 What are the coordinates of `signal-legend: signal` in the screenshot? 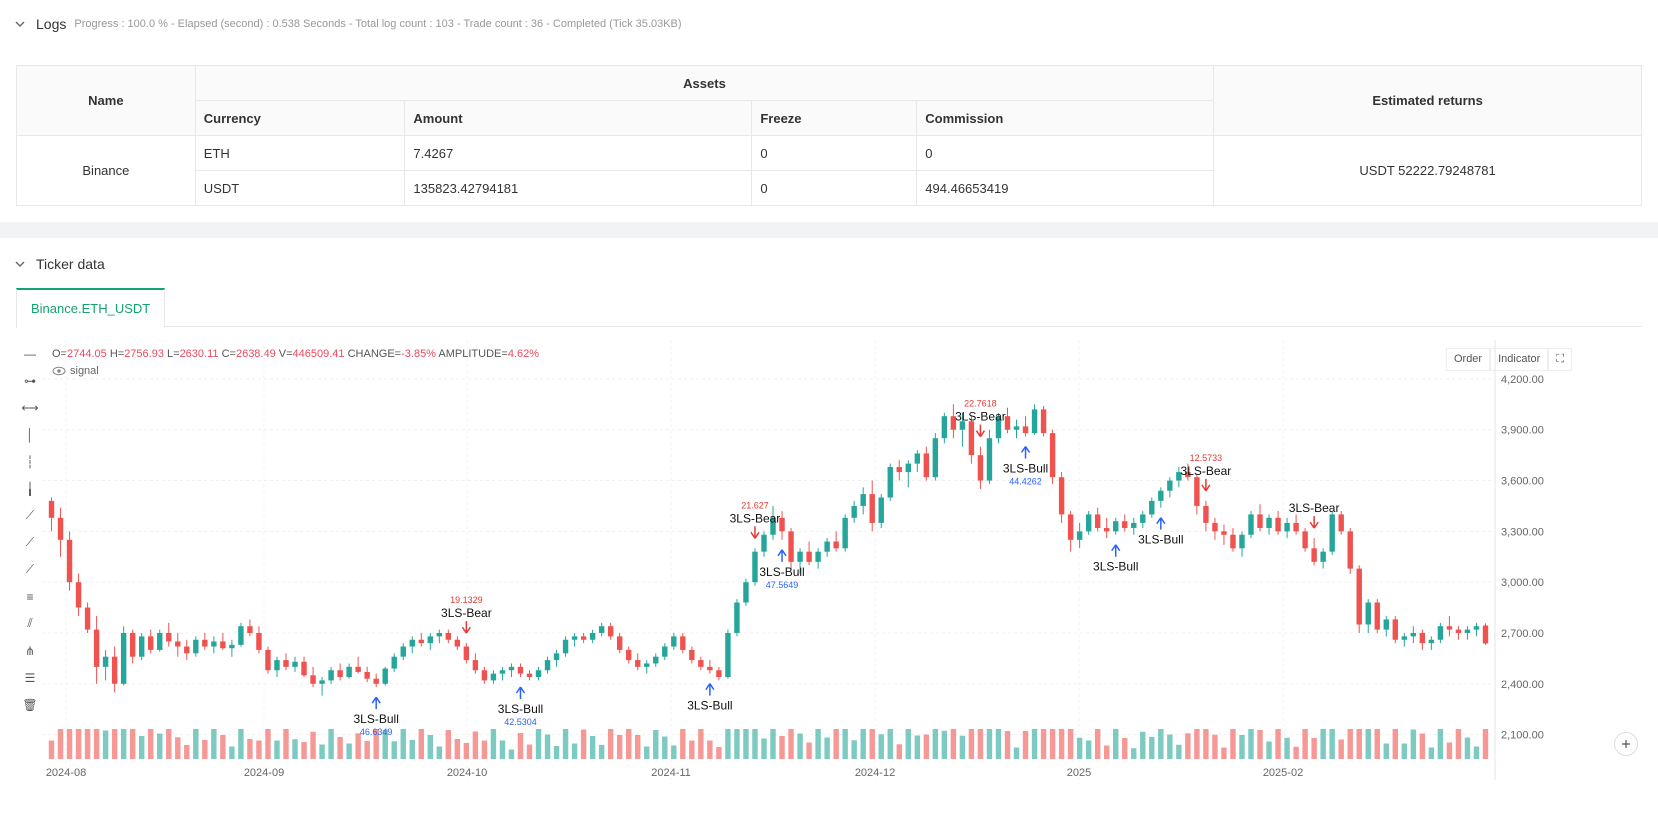 It's located at (75, 371).